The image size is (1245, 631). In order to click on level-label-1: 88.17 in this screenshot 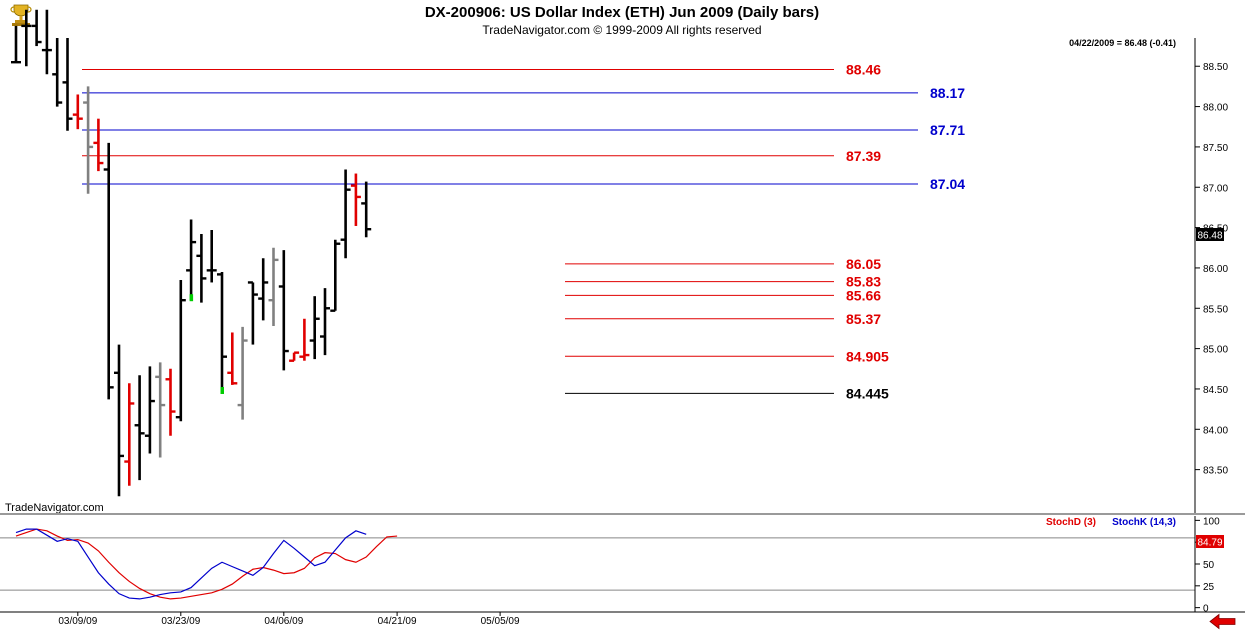, I will do `click(947, 93)`.